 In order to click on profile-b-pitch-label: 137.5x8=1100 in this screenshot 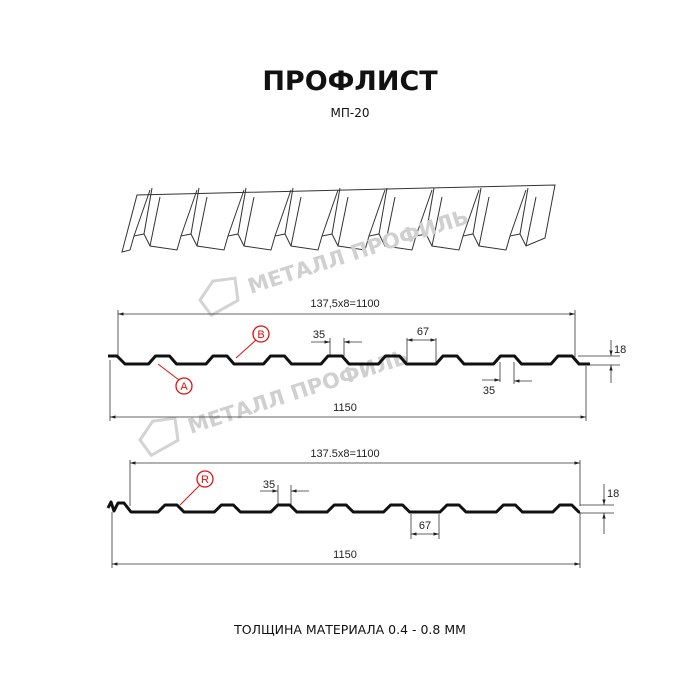, I will do `click(344, 454)`.